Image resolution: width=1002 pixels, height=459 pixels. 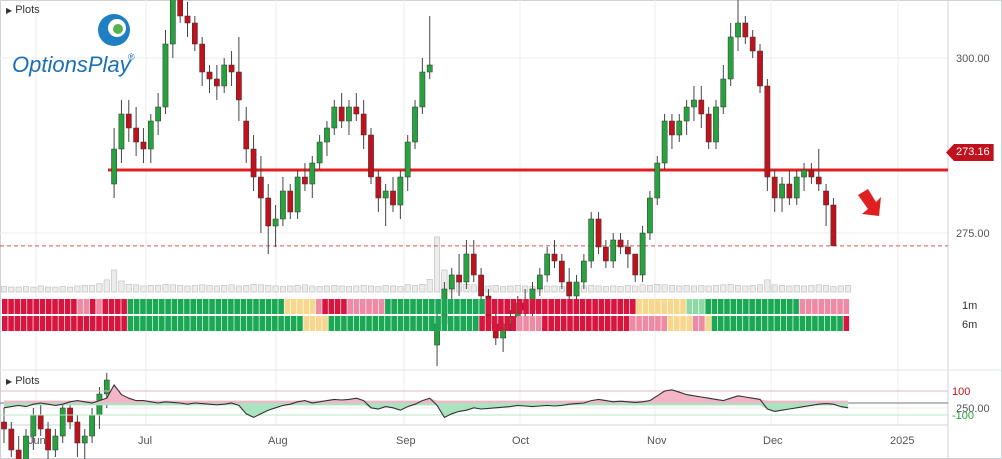 What do you see at coordinates (23, 381) in the screenshot?
I see `oscillator-panel-title: ▶ Plots` at bounding box center [23, 381].